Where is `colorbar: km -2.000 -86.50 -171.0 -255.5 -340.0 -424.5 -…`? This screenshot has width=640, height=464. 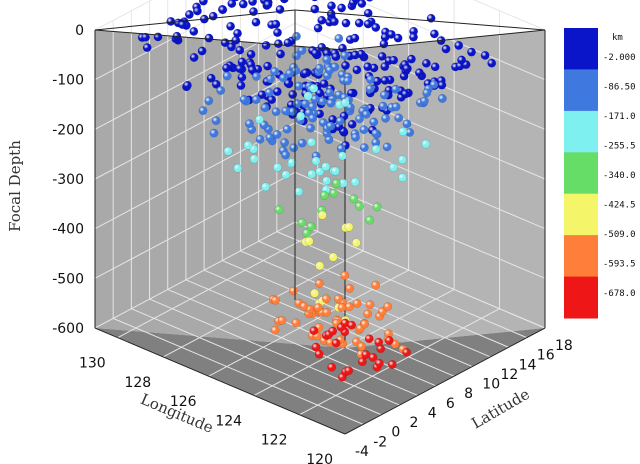
colorbar: km -2.000 -86.50 -171.0 -255.5 -340.0 -424.5 -… is located at coordinates (600, 173).